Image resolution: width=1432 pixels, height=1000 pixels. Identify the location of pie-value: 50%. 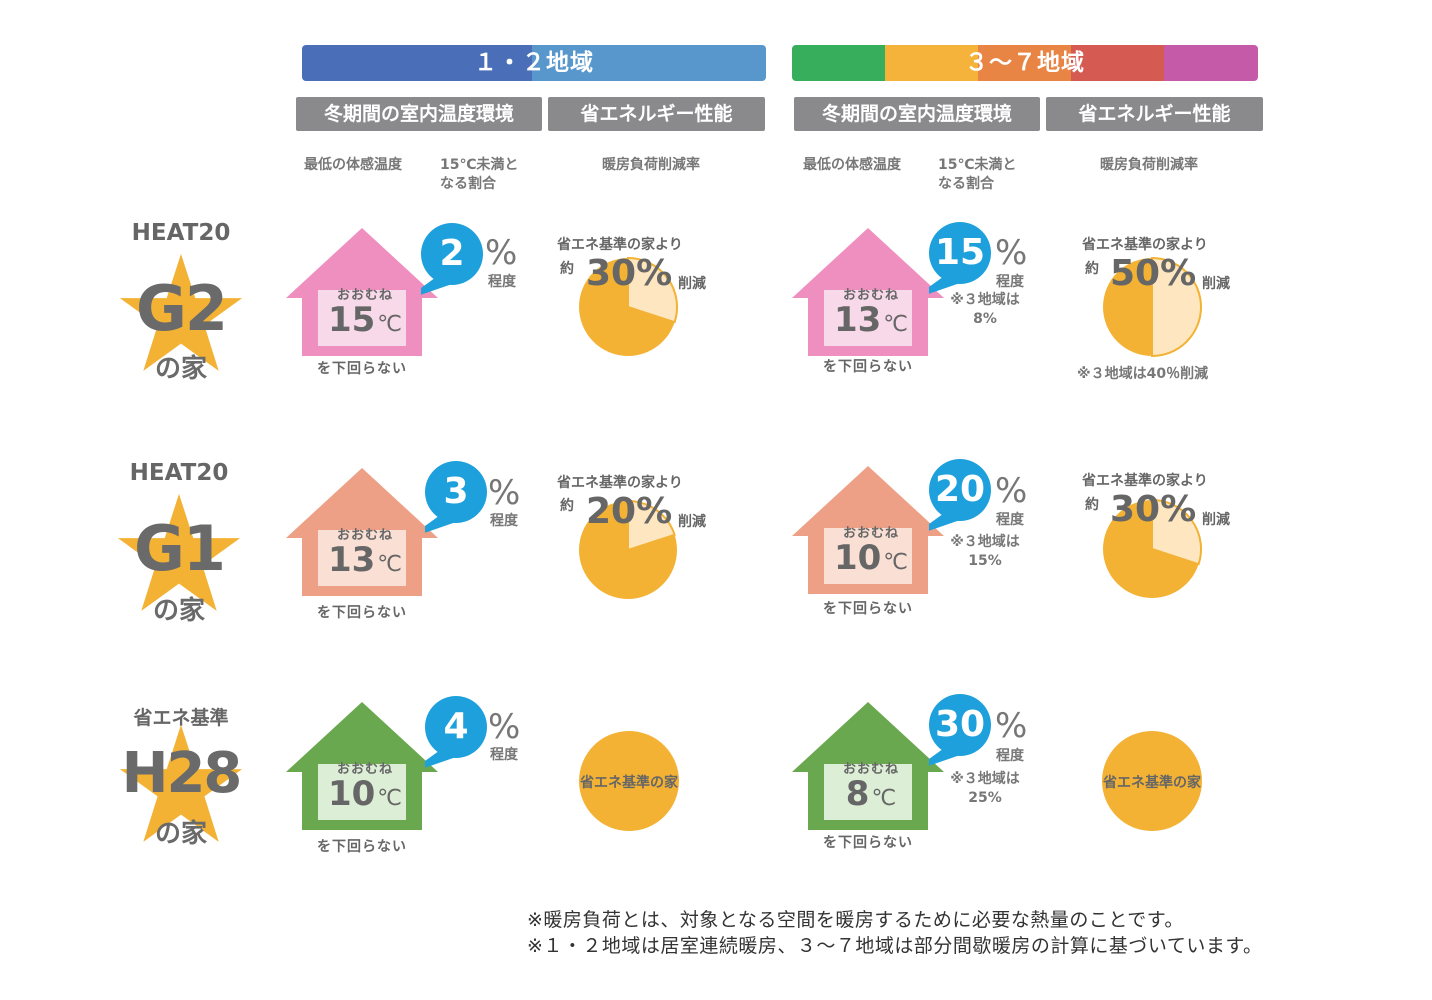
(1153, 273).